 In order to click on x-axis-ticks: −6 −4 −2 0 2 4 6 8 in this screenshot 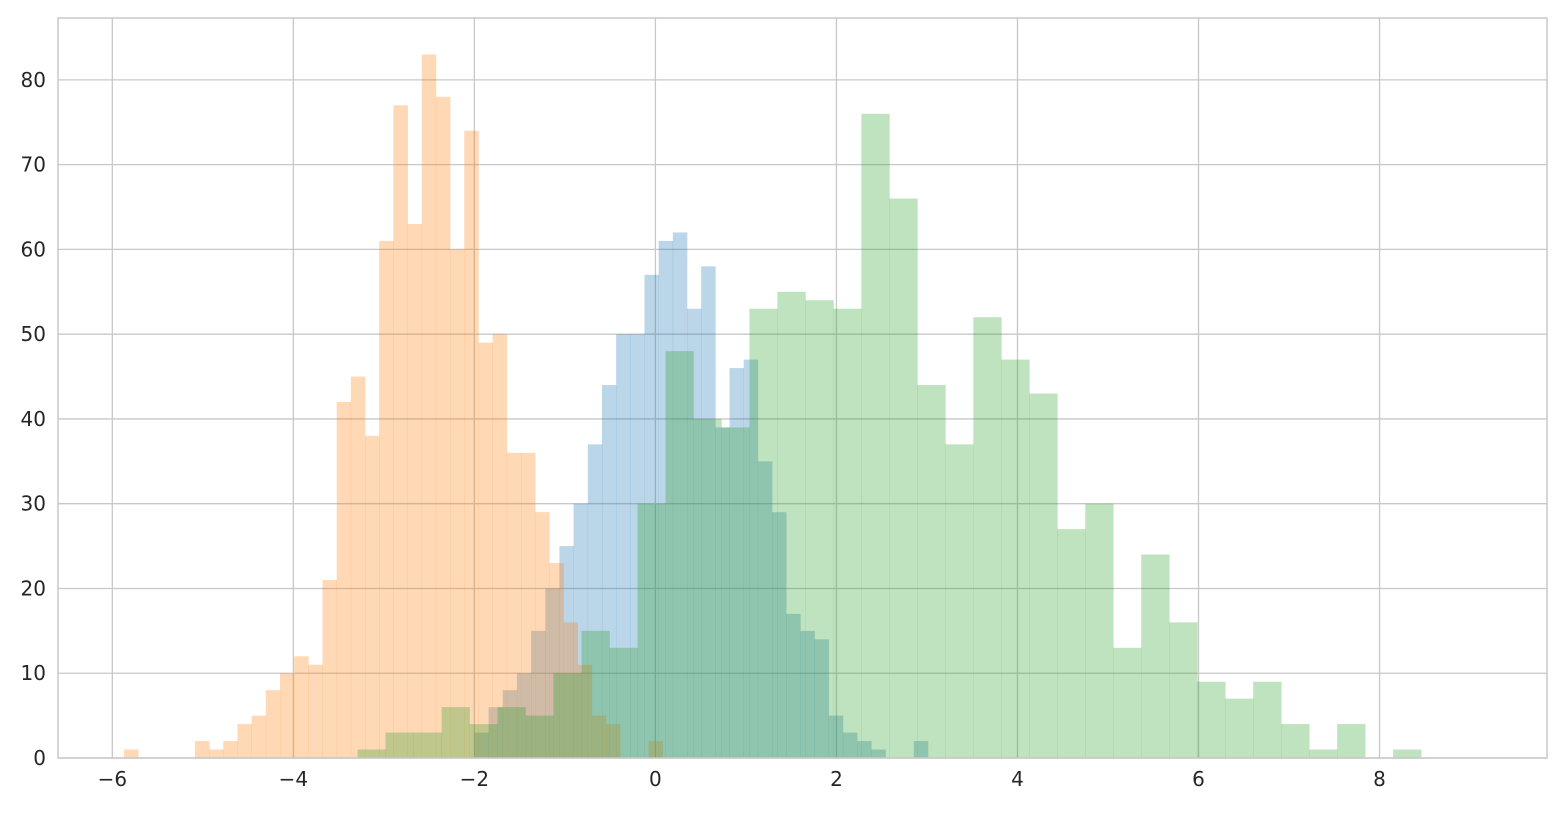, I will do `click(742, 779)`.